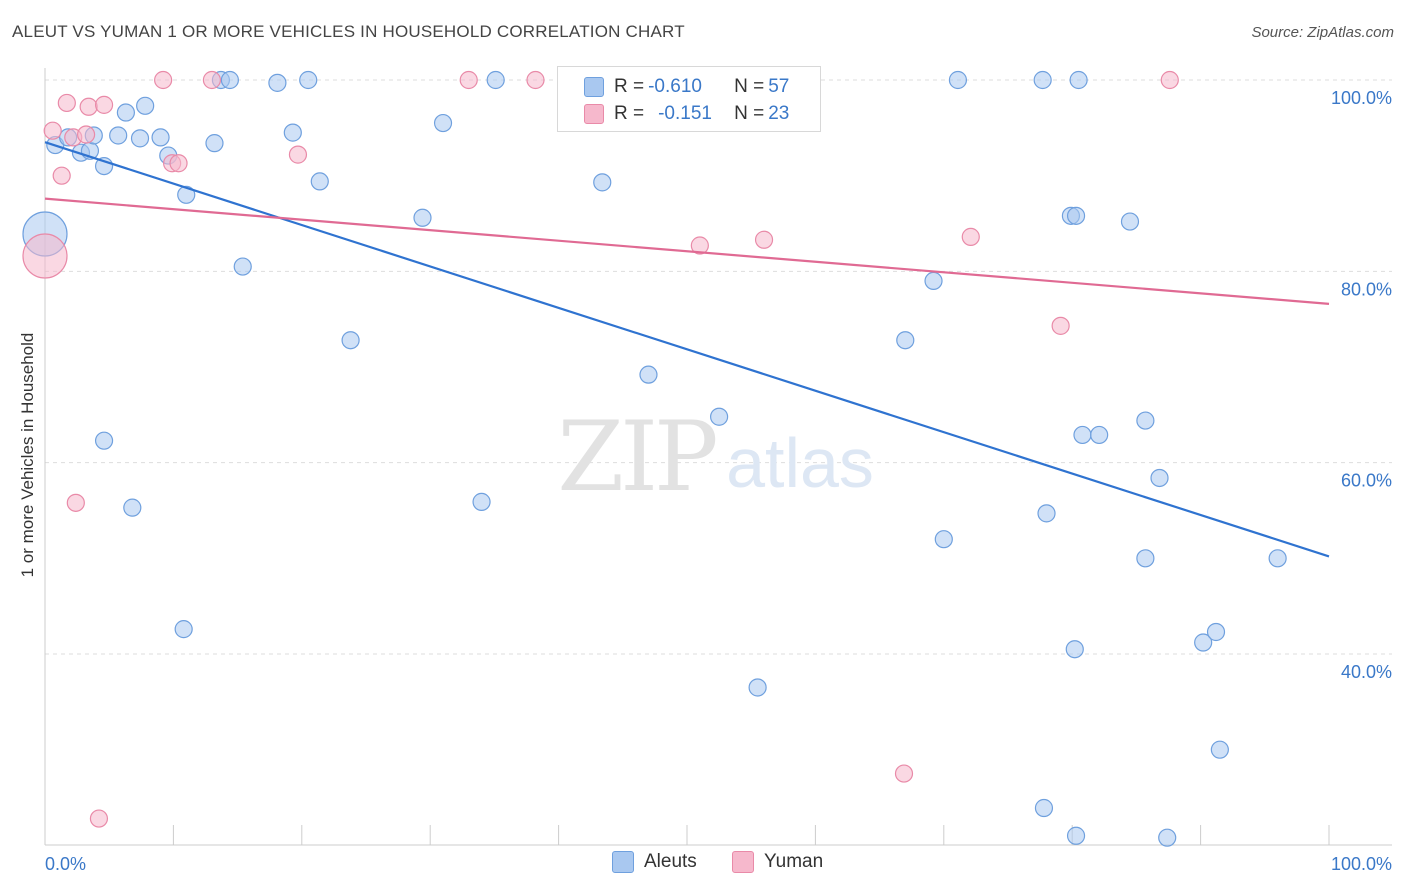 This screenshot has width=1406, height=892. What do you see at coordinates (1361, 98) in the screenshot?
I see `y-tick-label: 100.0%` at bounding box center [1361, 98].